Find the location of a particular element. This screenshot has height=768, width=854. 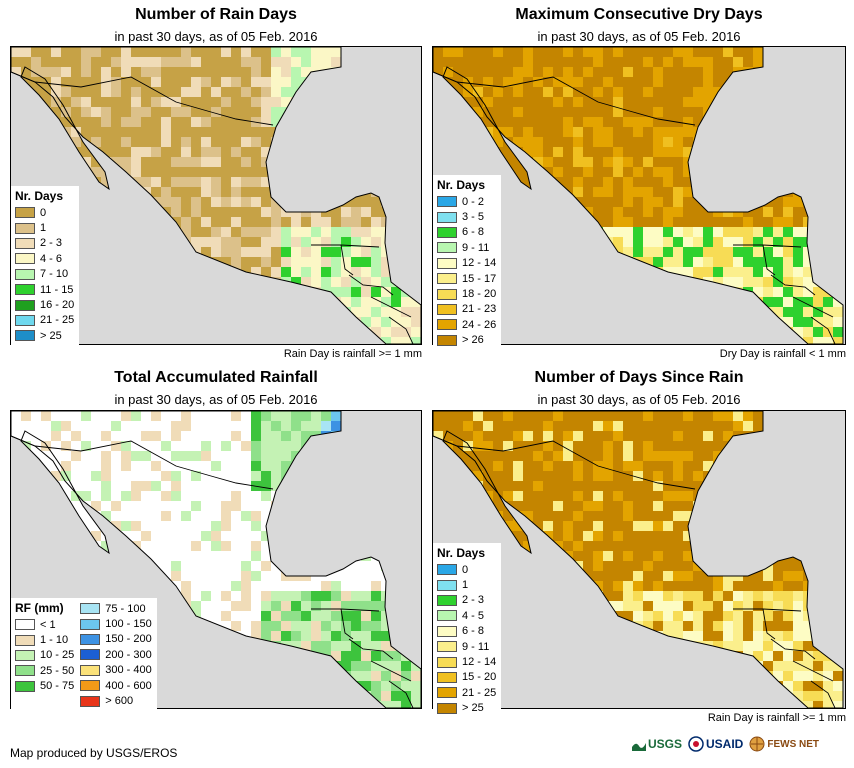

legend-label: 75 - 100 is located at coordinates (125, 608).